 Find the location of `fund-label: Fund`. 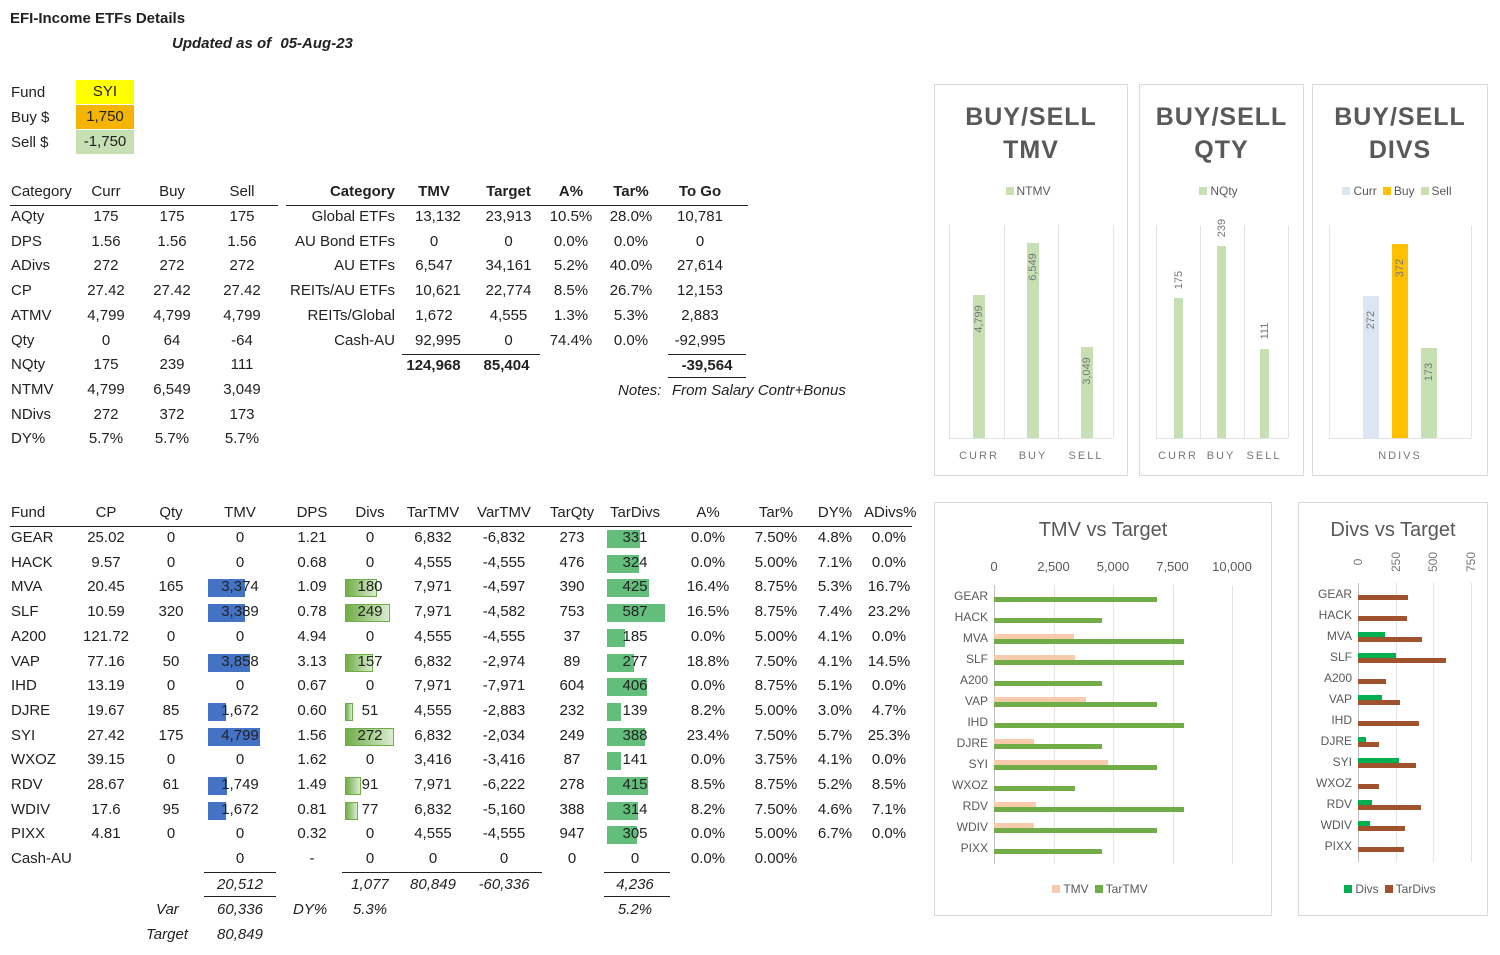

fund-label: Fund is located at coordinates (28, 92).